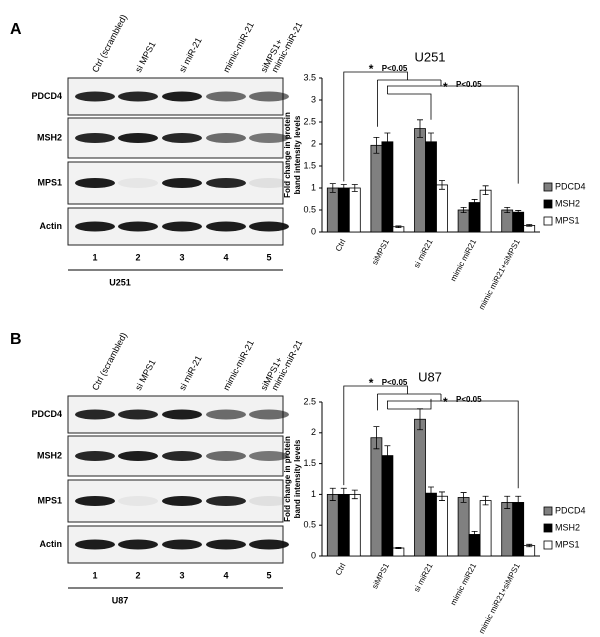 Image resolution: width=600 pixels, height=637 pixels. I want to click on panel-label: B, so click(16, 339).